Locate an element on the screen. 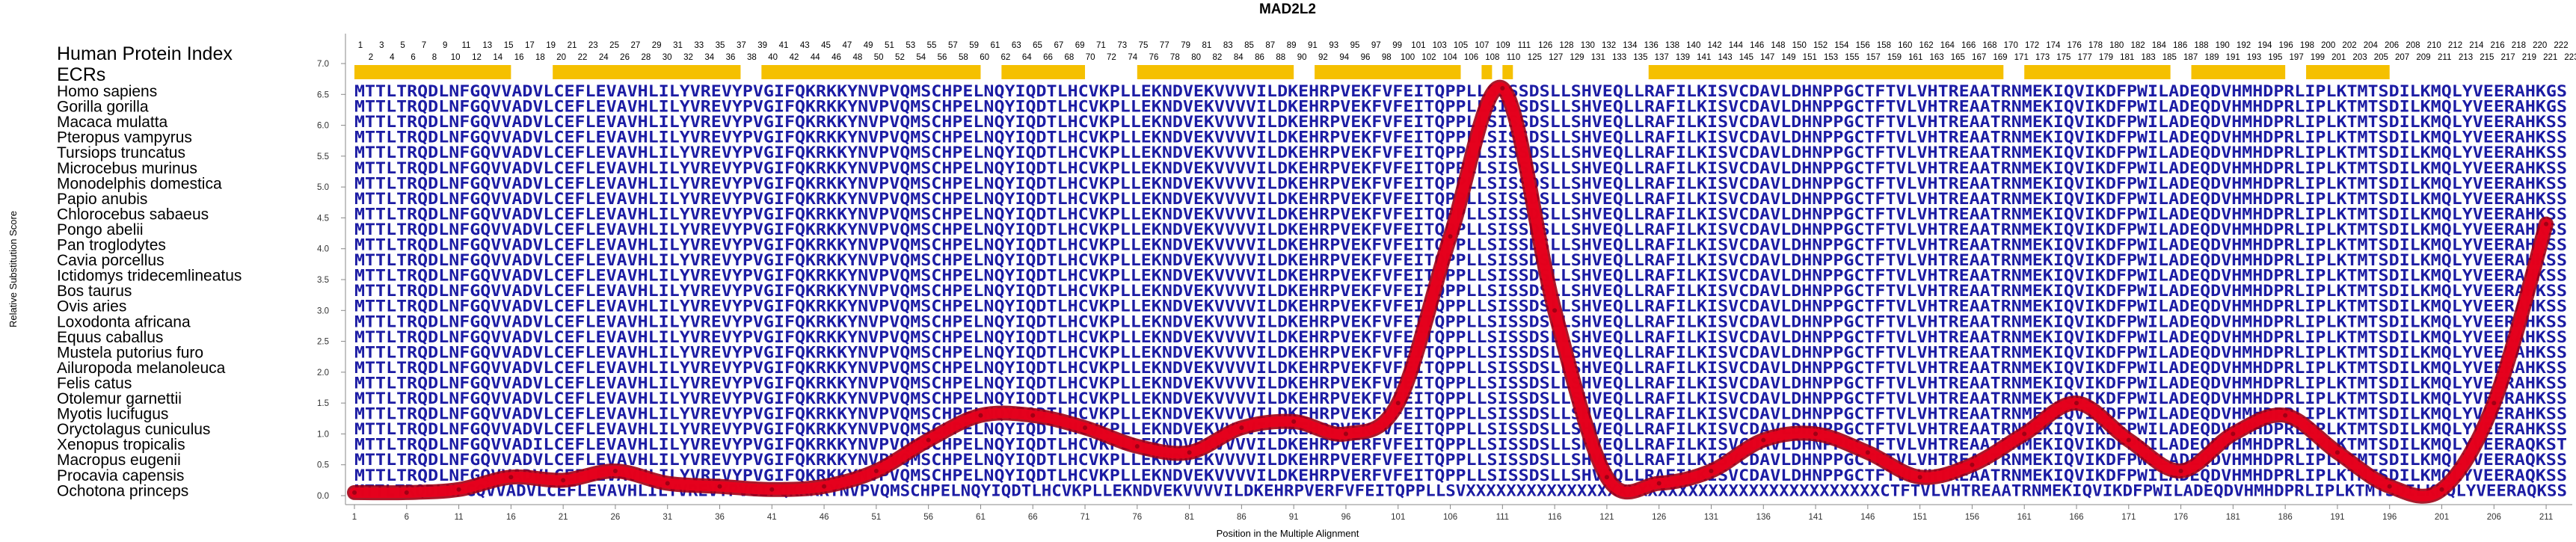  human-index-even: 201 is located at coordinates (2338, 57).